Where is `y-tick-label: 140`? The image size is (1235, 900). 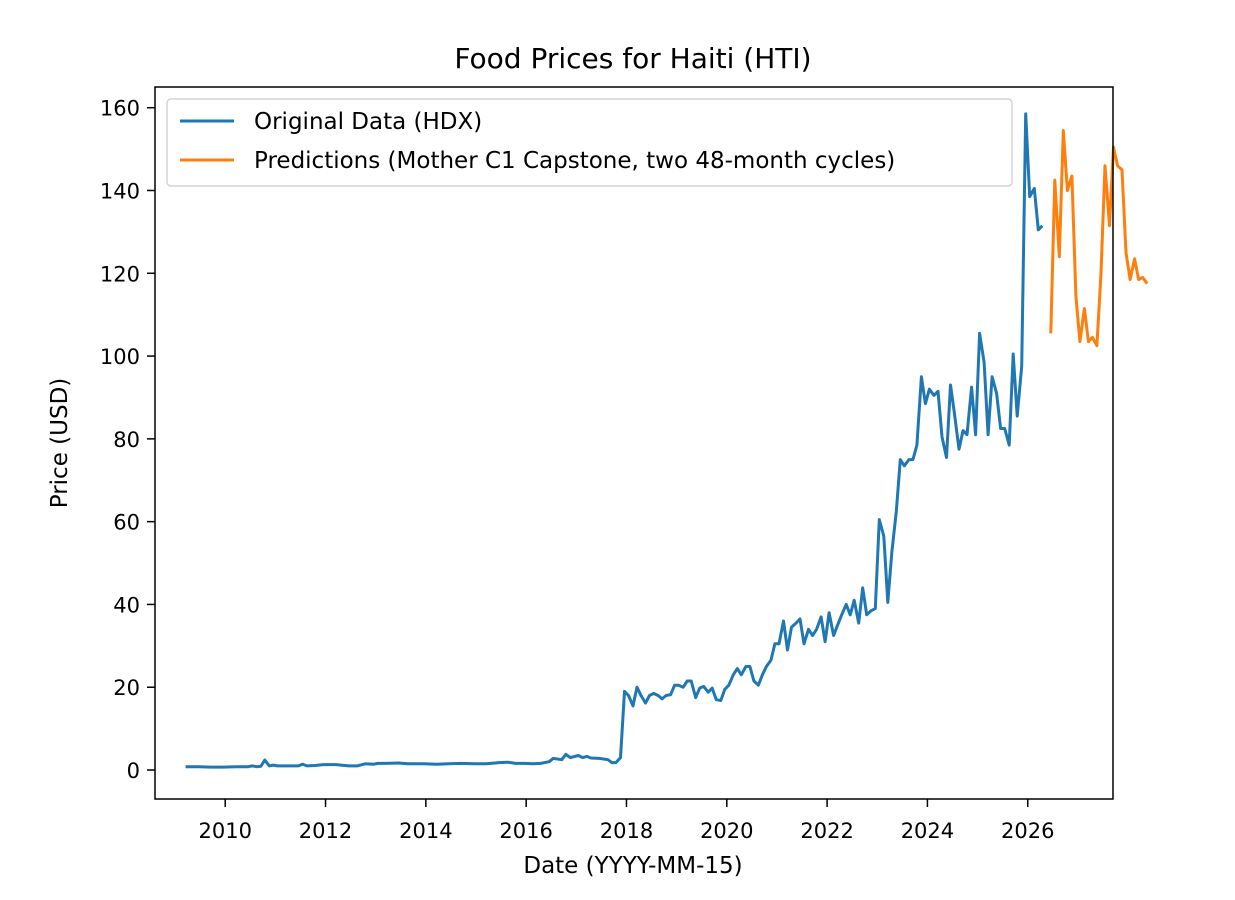
y-tick-label: 140 is located at coordinates (120, 191).